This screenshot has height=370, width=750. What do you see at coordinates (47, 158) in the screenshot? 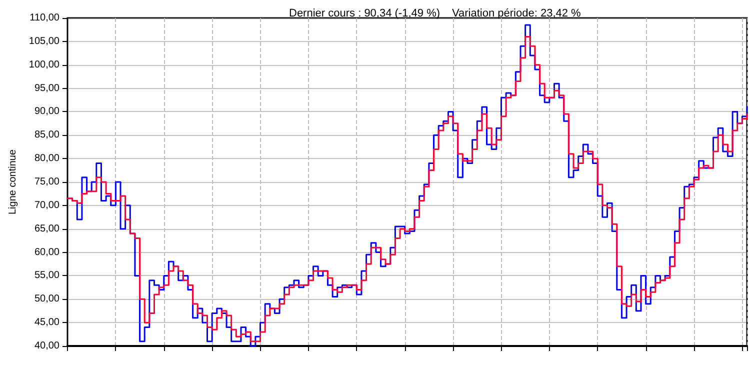
I see `y-tick-label: 80,00` at bounding box center [47, 158].